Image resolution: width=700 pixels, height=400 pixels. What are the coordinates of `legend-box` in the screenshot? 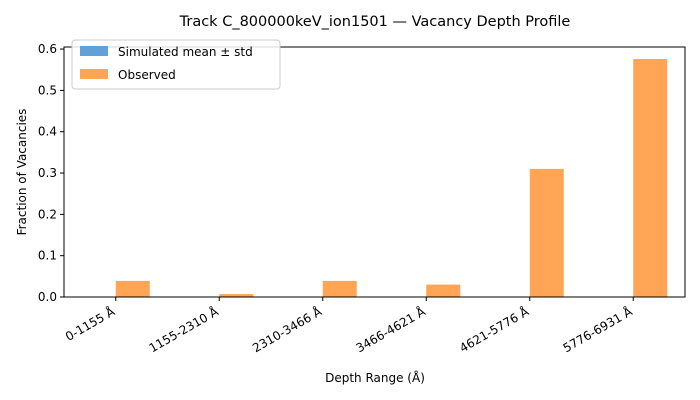 It's located at (176, 64).